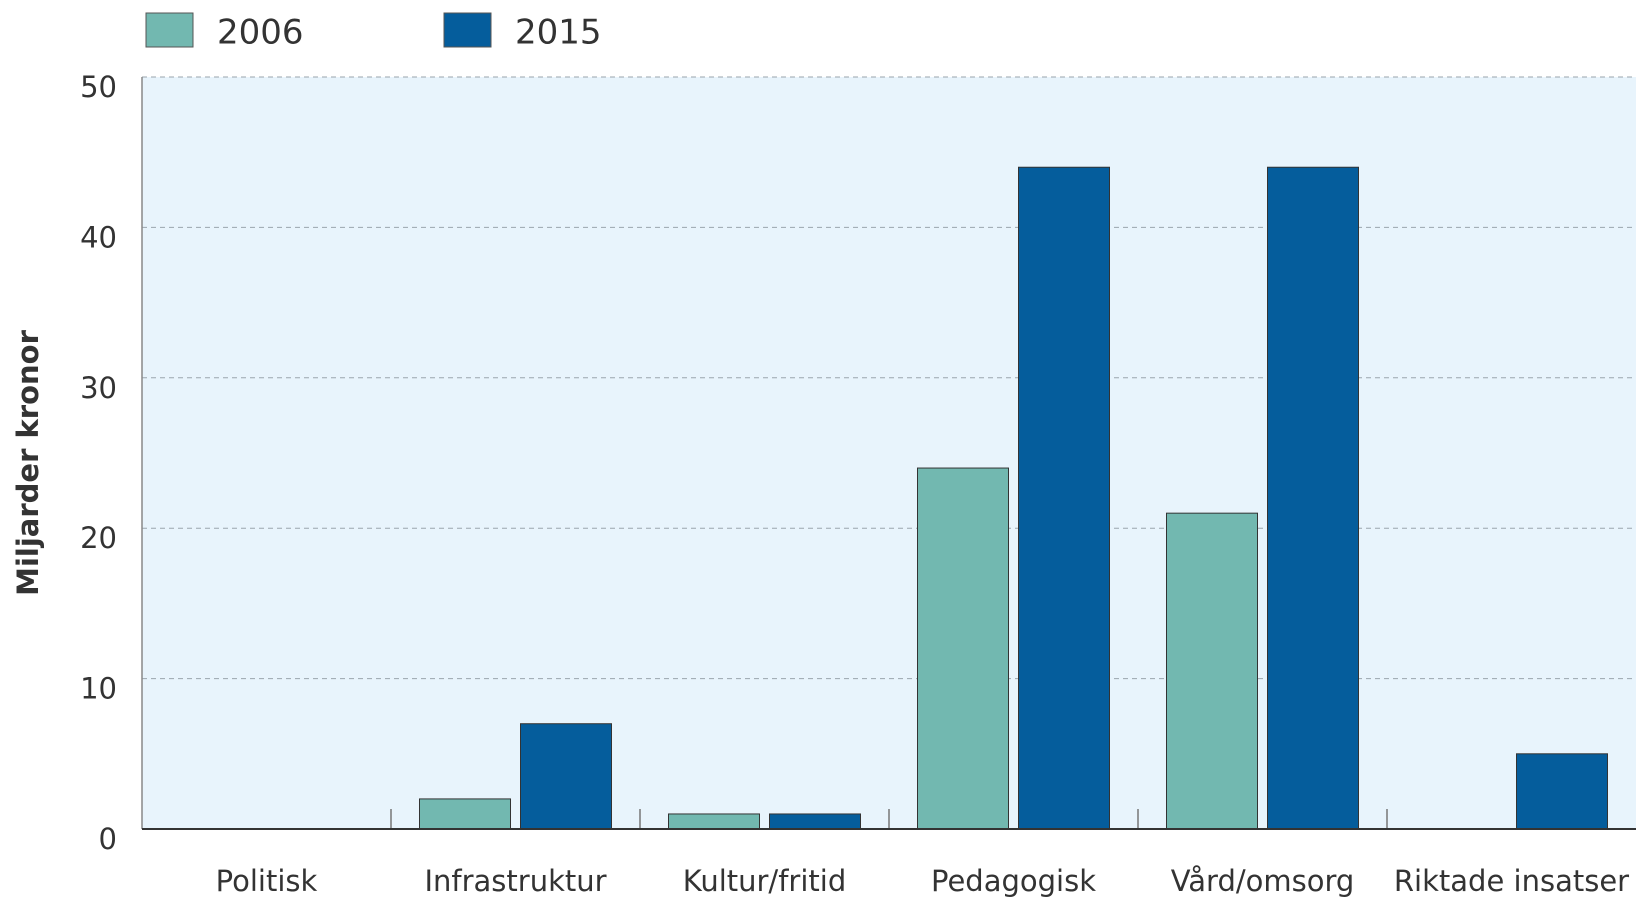 This screenshot has height=897, width=1636. I want to click on y-tick-label: 30, so click(98, 388).